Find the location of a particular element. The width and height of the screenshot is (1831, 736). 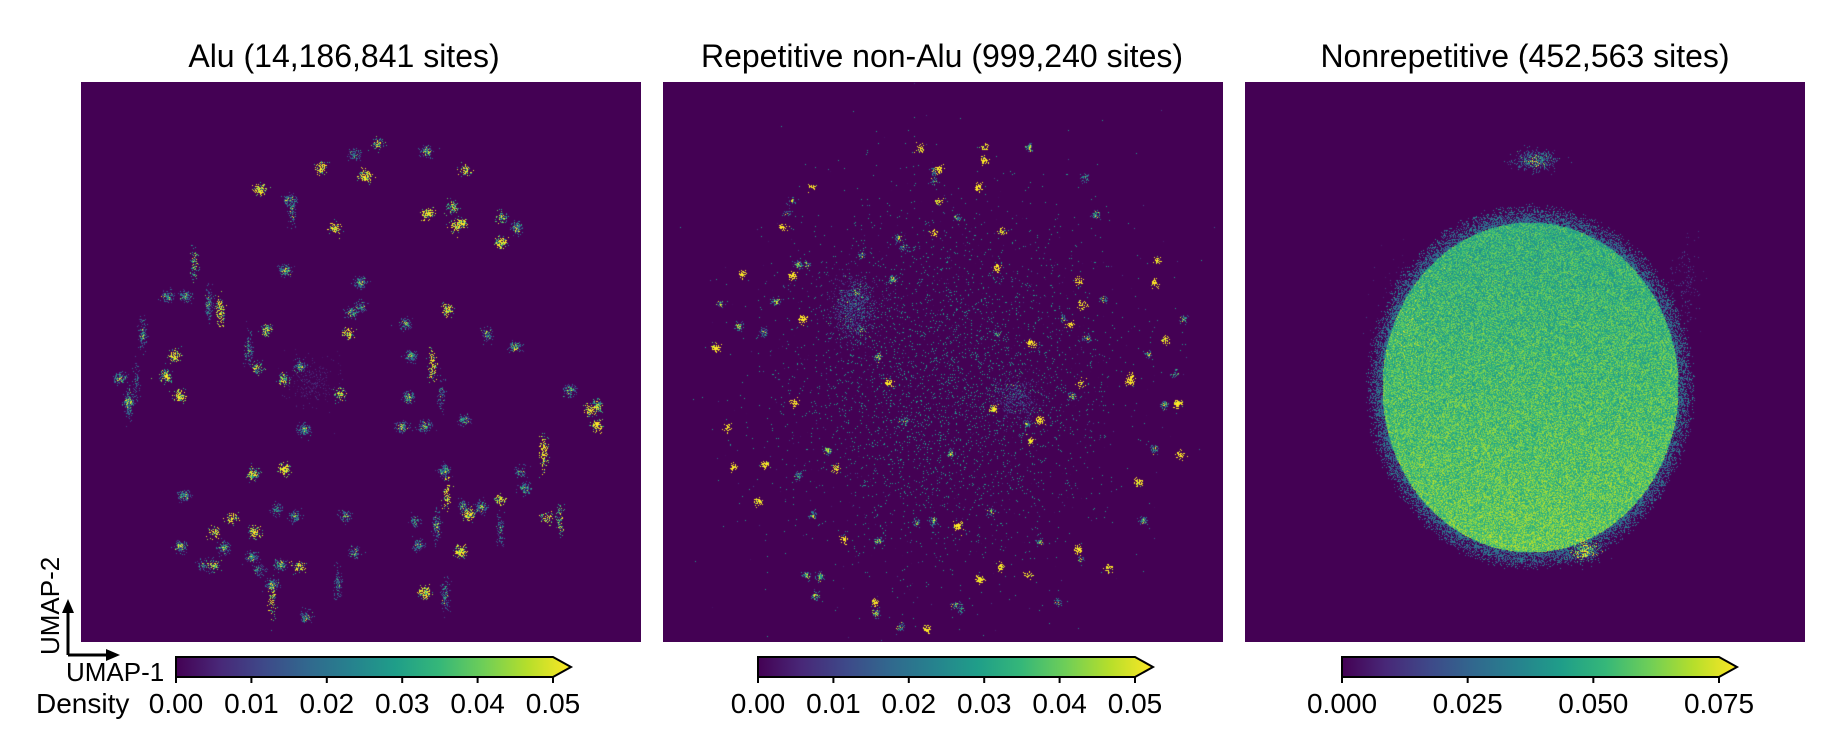

panel-title-alu: Alu (14,186,841 sites) is located at coordinates (344, 56).